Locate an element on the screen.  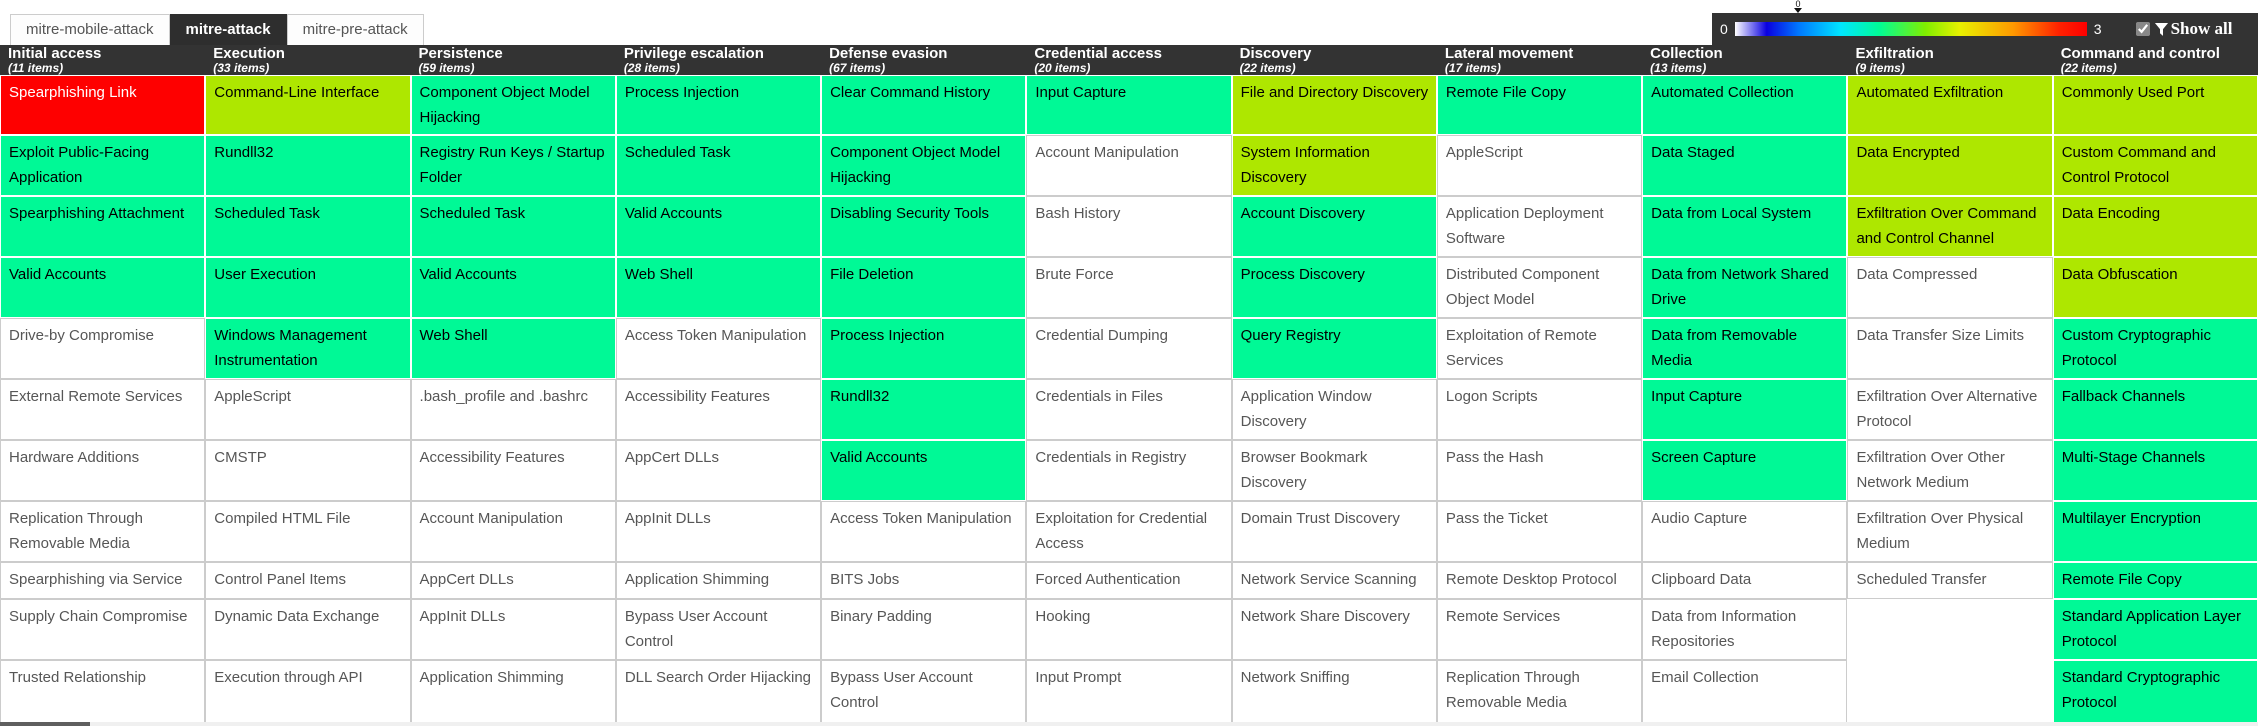
technique-cell: File Deletion is located at coordinates (924, 287).